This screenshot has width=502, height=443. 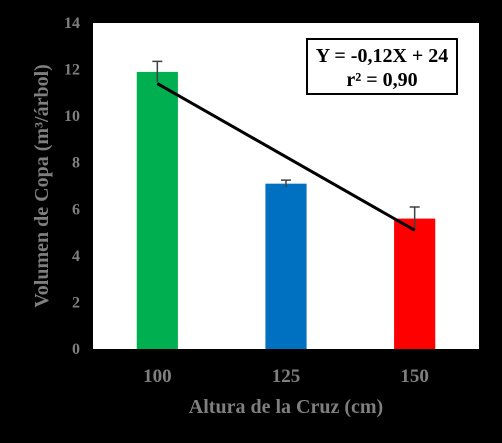 I want to click on y-tick-label-8: 8, so click(x=76, y=163).